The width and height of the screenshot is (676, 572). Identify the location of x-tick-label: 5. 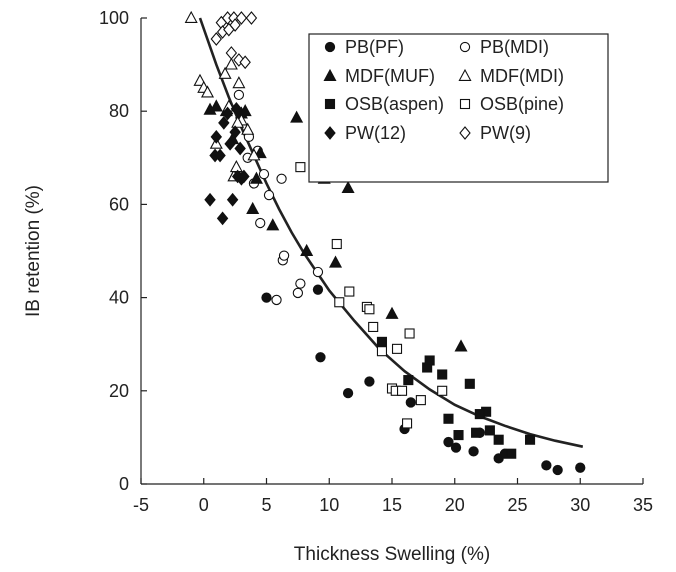
(266, 505).